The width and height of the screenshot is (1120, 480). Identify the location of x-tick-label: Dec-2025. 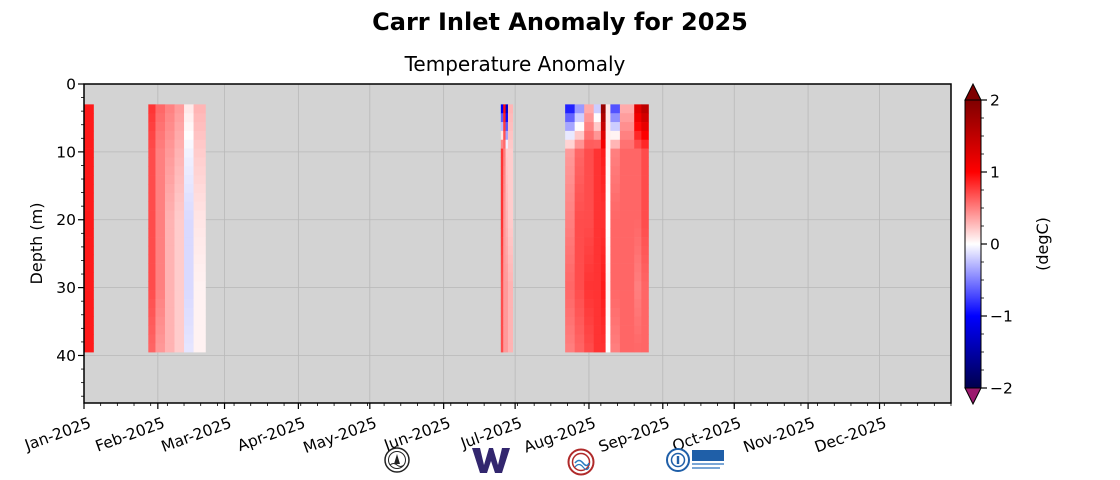
(850, 435).